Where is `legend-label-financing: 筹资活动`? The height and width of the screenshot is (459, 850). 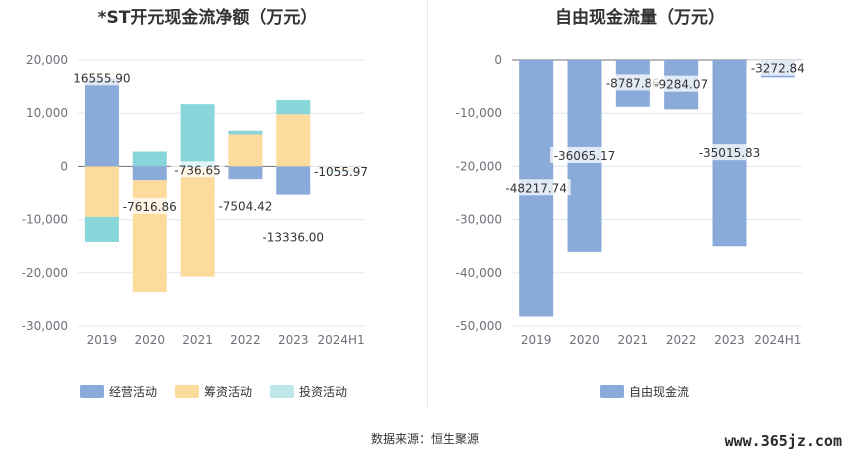 legend-label-financing: 筹资活动 is located at coordinates (228, 392).